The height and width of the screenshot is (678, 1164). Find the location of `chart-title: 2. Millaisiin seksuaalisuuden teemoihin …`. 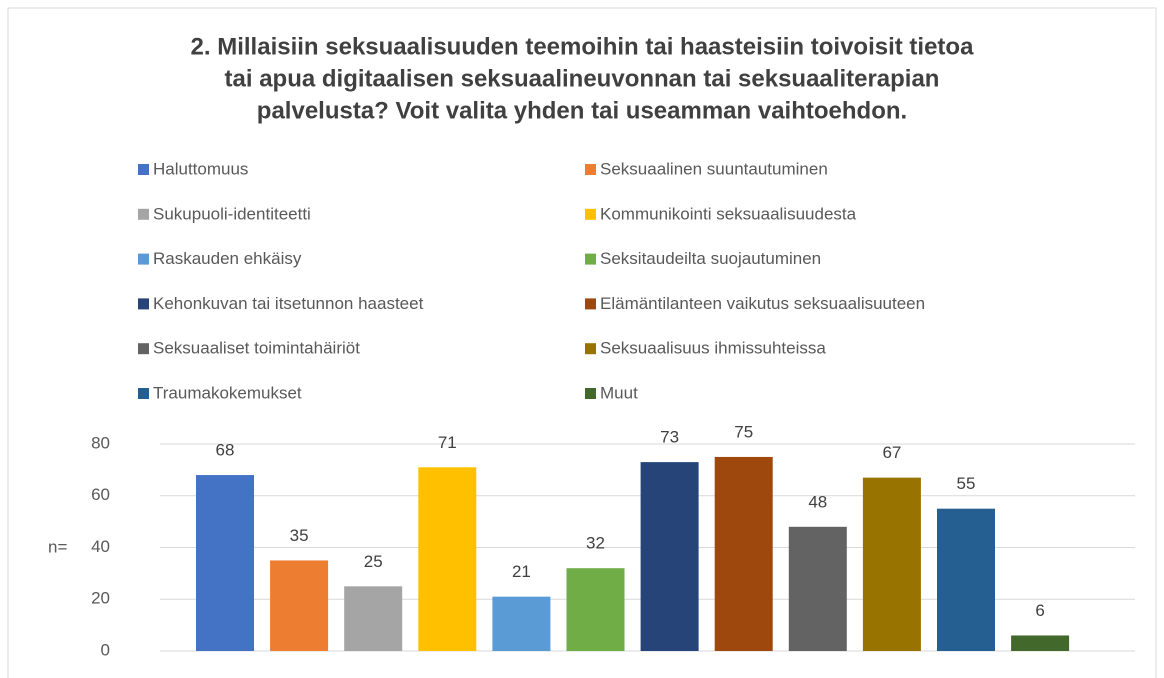

chart-title: 2. Millaisiin seksuaalisuuden teemoihin … is located at coordinates (583, 46).